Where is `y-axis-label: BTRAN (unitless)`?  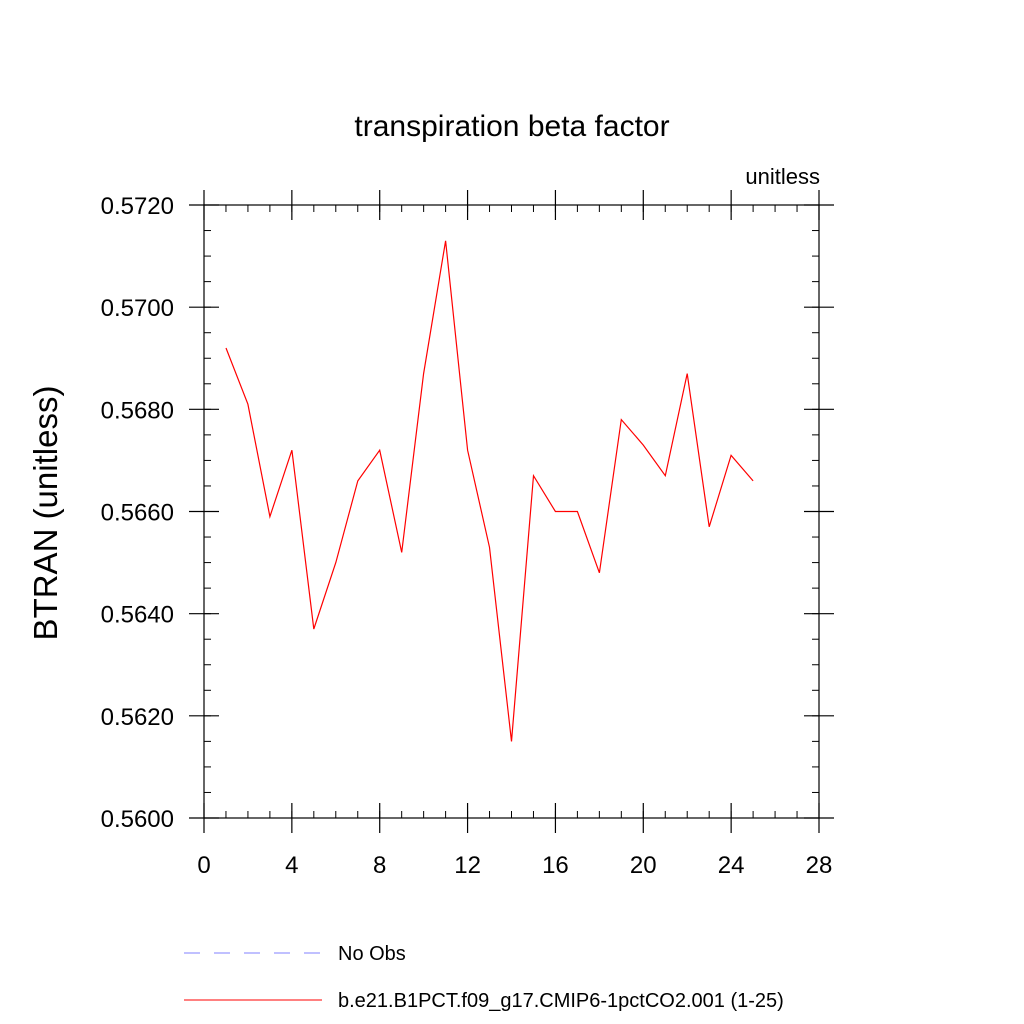
y-axis-label: BTRAN (unitless) is located at coordinates (45, 513).